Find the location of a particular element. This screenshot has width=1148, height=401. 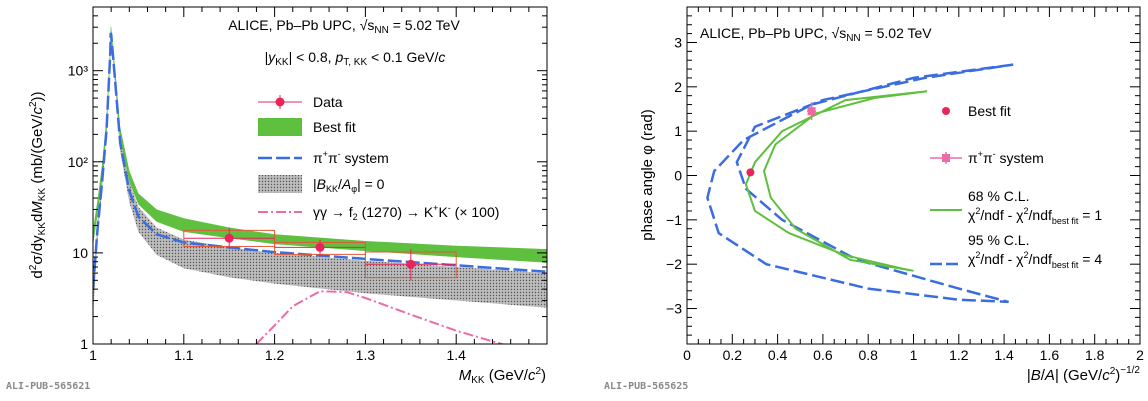

right-publication-id: ALI-PUB-565625 is located at coordinates (646, 386).